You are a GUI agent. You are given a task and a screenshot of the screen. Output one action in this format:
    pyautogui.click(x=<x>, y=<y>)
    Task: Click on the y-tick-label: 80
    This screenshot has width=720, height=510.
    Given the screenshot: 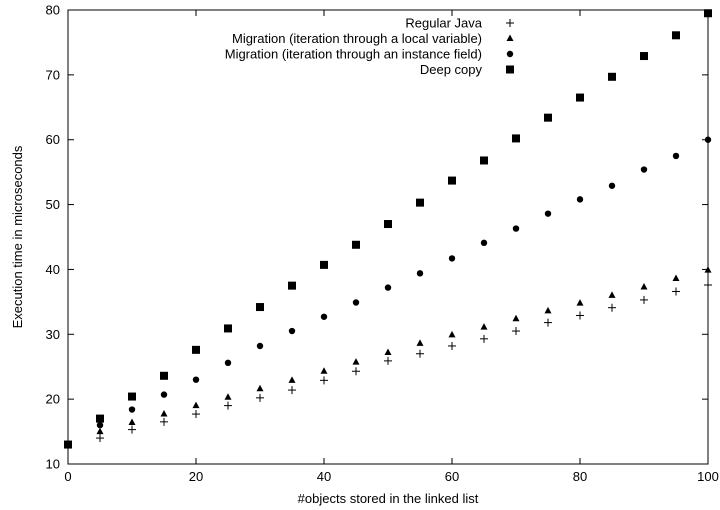 What is the action you would take?
    pyautogui.click(x=53, y=10)
    